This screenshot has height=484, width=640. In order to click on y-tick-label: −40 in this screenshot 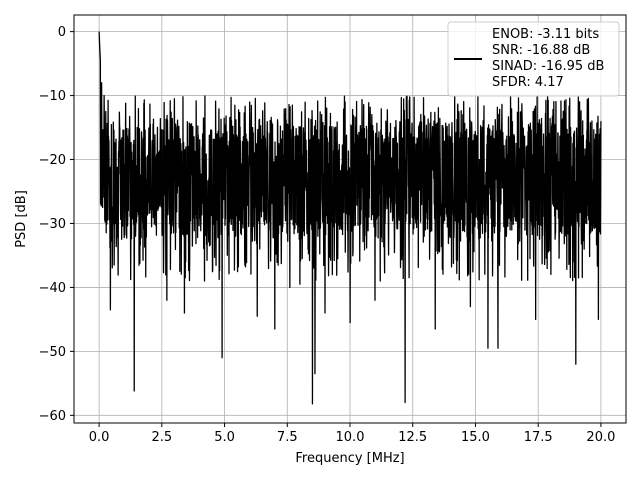, I will do `click(52, 288)`.